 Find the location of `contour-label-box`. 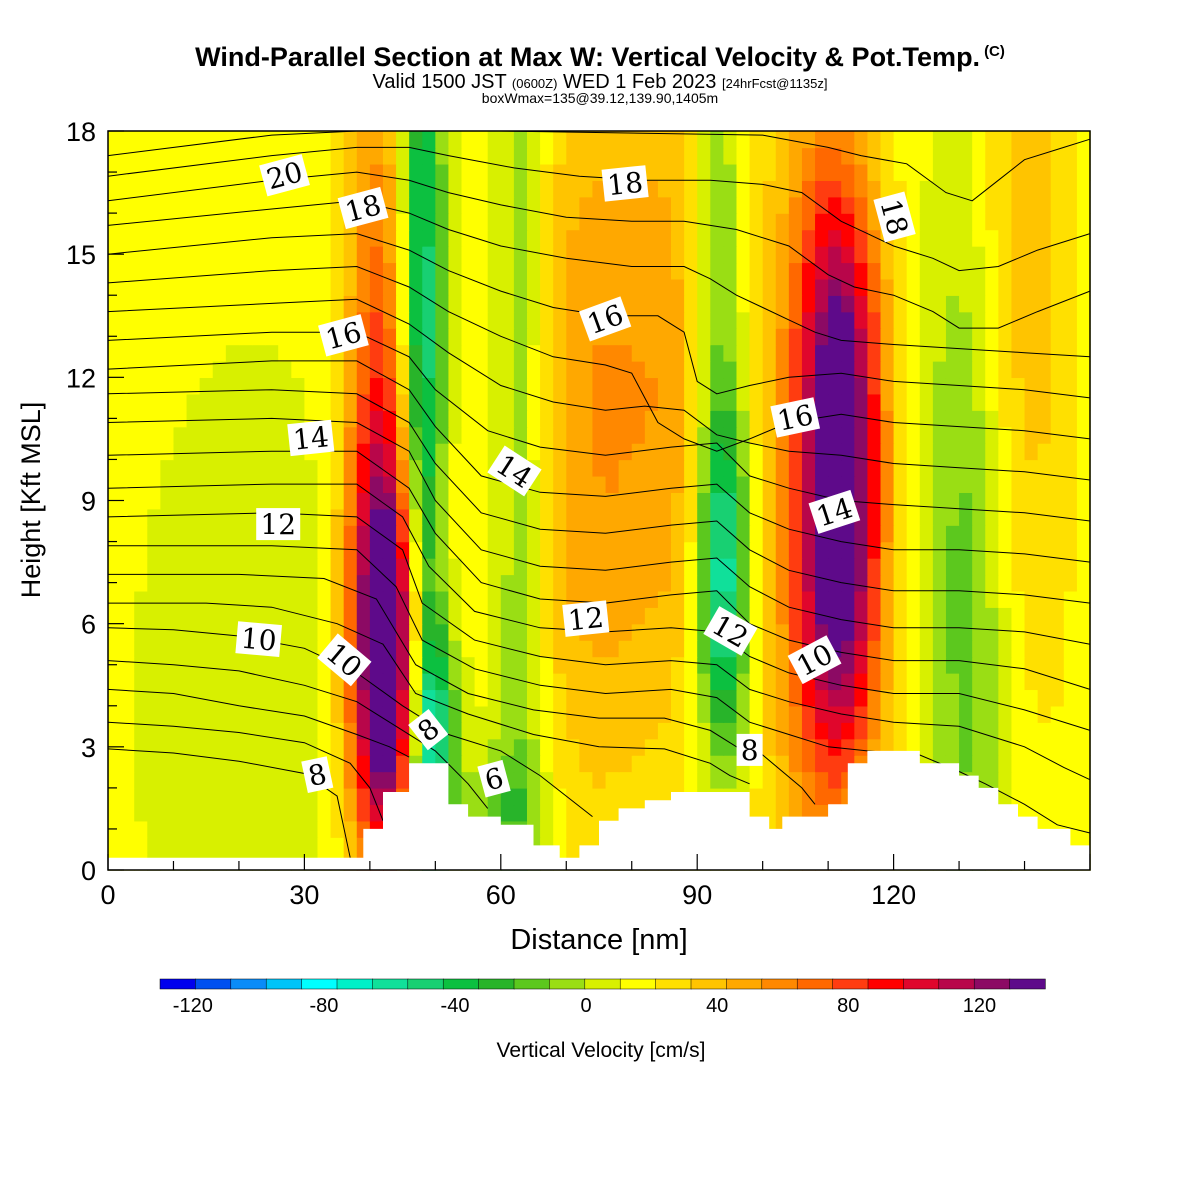

contour-label-box is located at coordinates (795, 417).